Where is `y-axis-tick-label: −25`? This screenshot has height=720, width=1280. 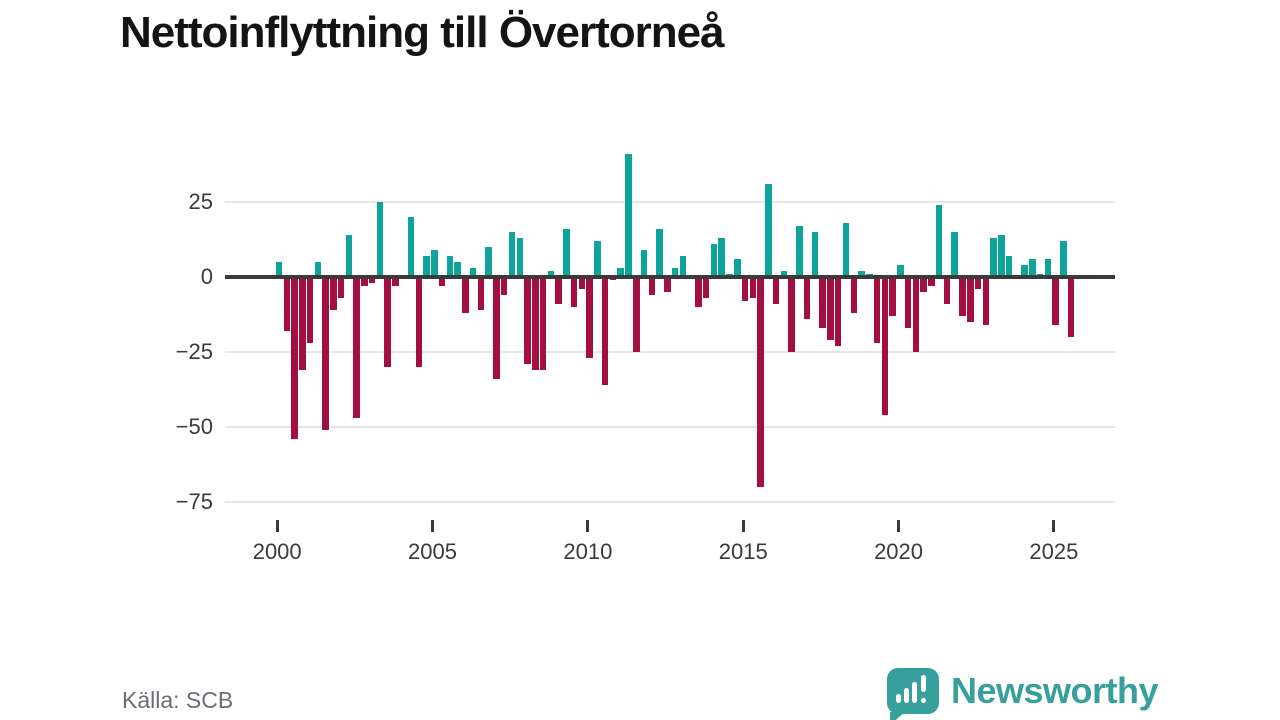 y-axis-tick-label: −25 is located at coordinates (194, 351).